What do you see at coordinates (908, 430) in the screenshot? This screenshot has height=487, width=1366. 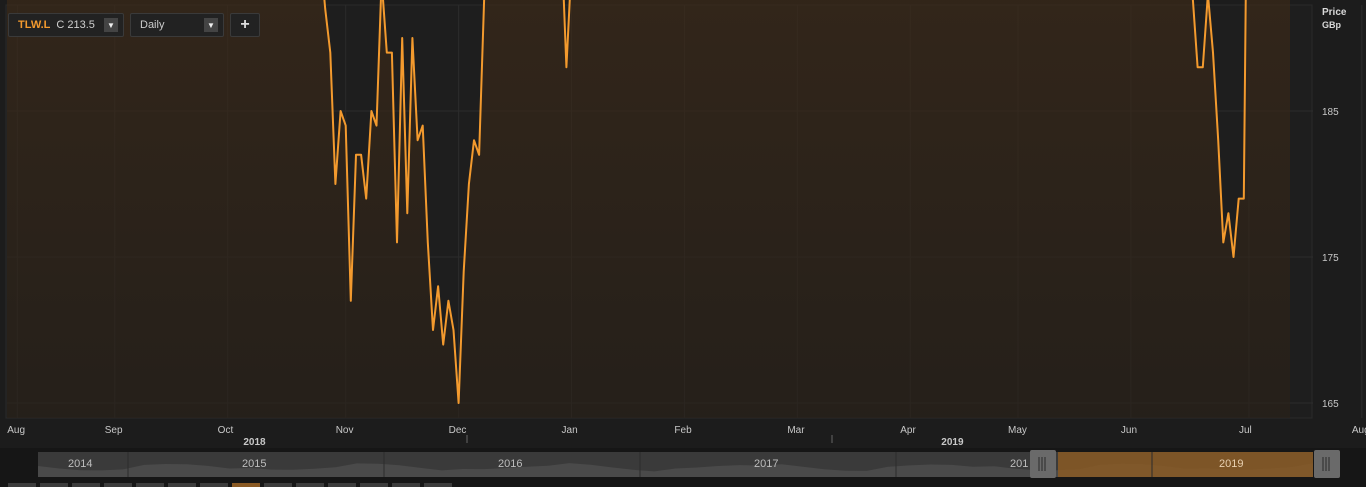 I see `x-tick-label: Apr` at bounding box center [908, 430].